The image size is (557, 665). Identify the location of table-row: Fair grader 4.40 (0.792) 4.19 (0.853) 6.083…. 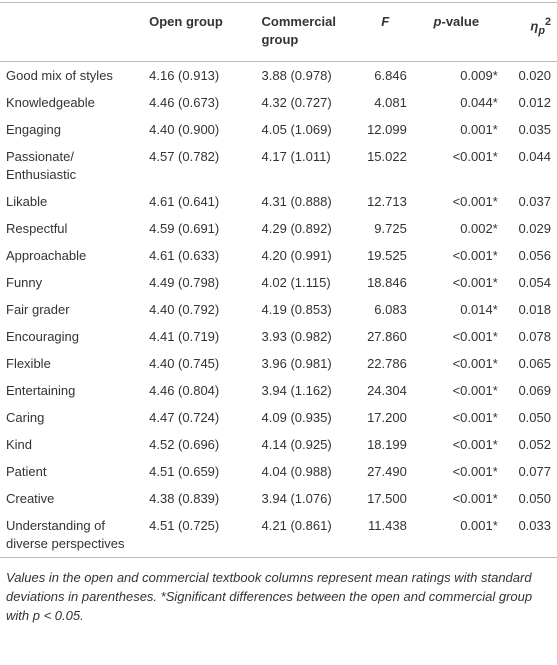
(278, 309).